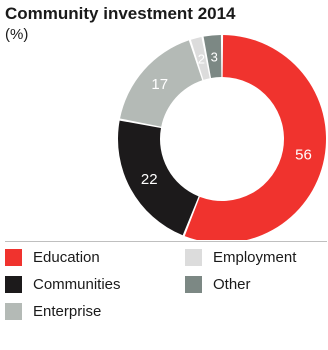 Image resolution: width=328 pixels, height=350 pixels. I want to click on legend-item-enterprise: Enterprise, so click(53, 311).